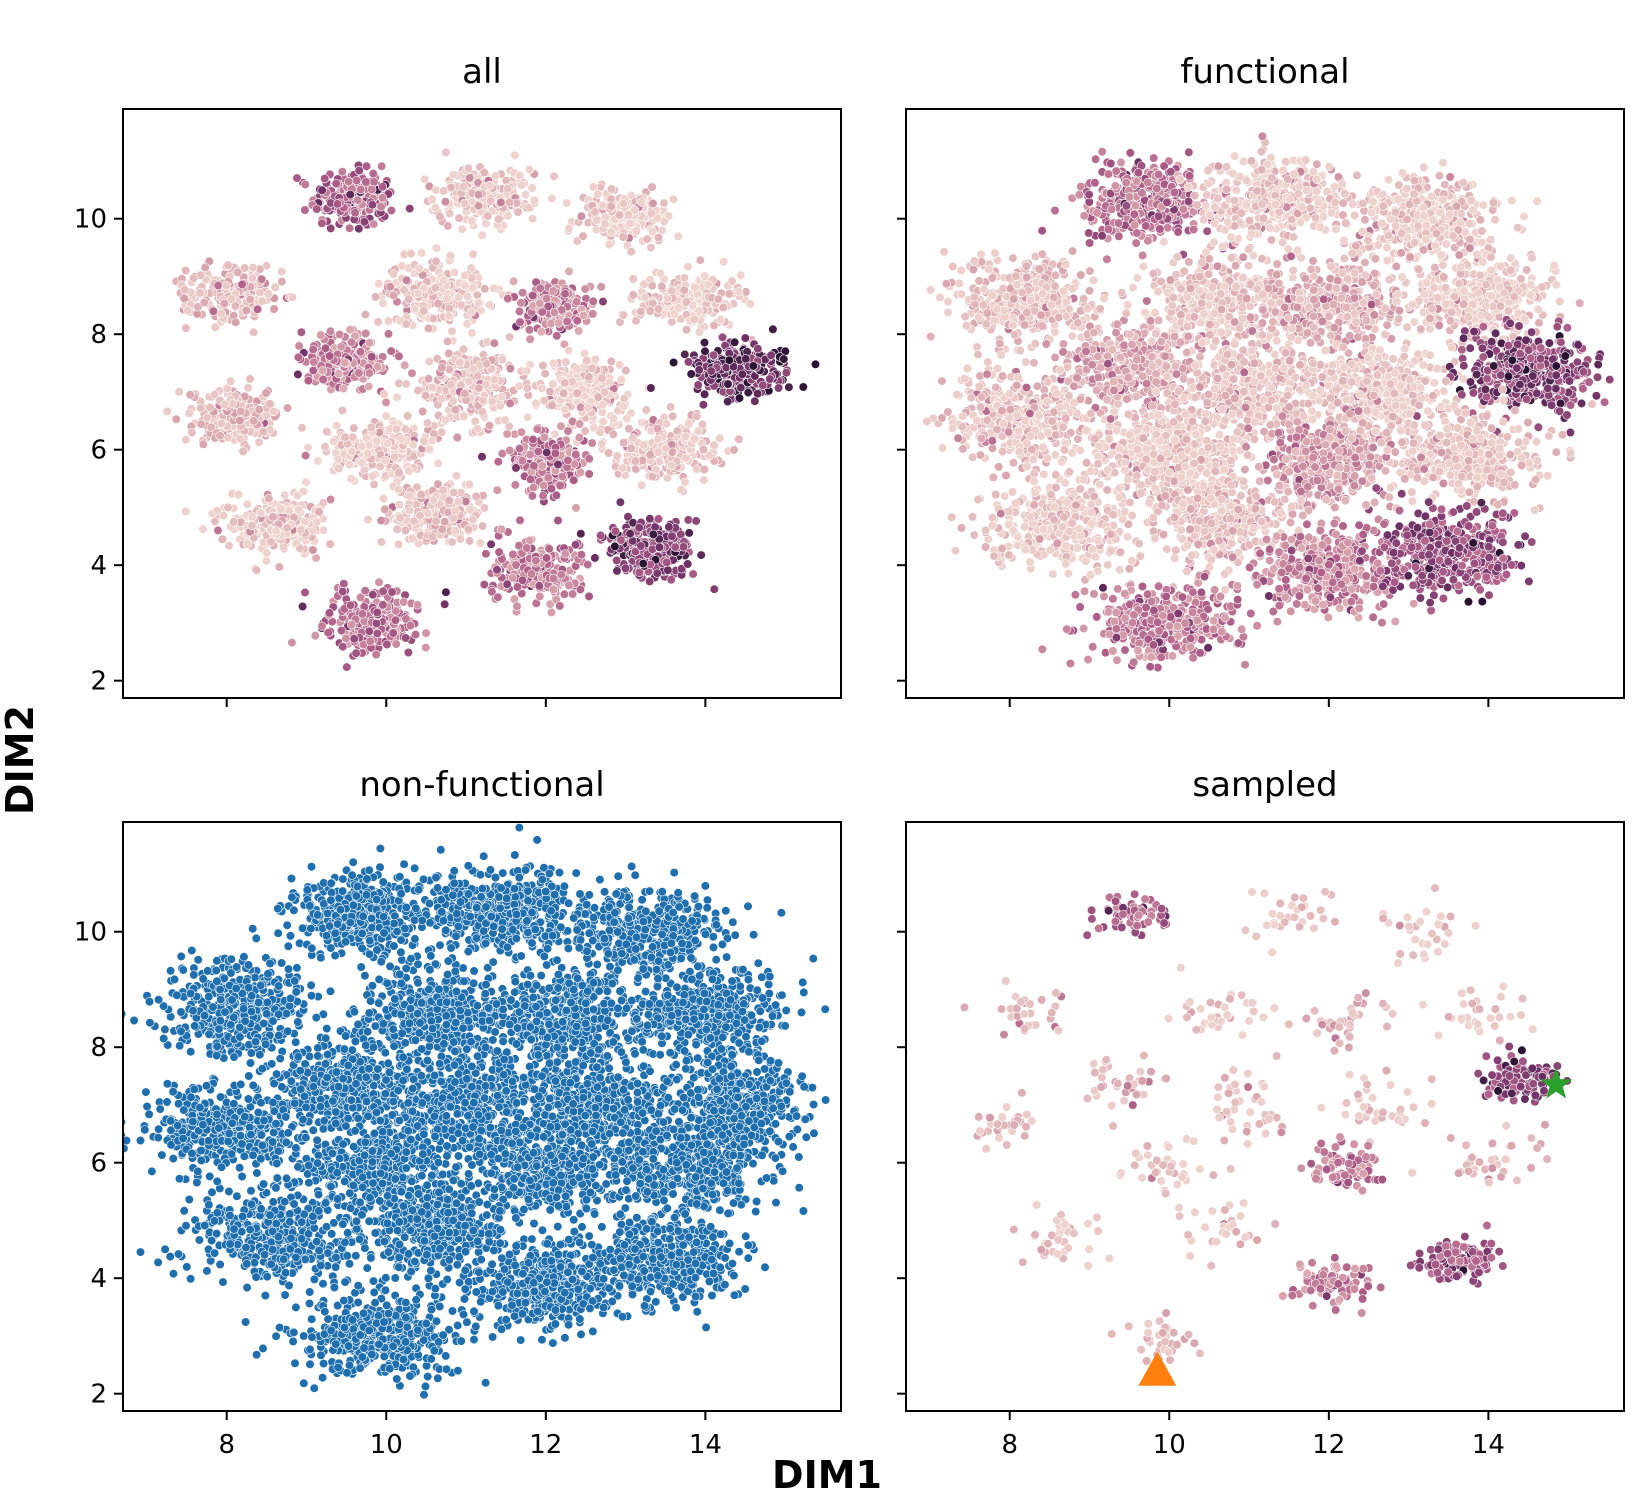  Describe the element at coordinates (90, 220) in the screenshot. I see `y-tick-label: 10` at that location.